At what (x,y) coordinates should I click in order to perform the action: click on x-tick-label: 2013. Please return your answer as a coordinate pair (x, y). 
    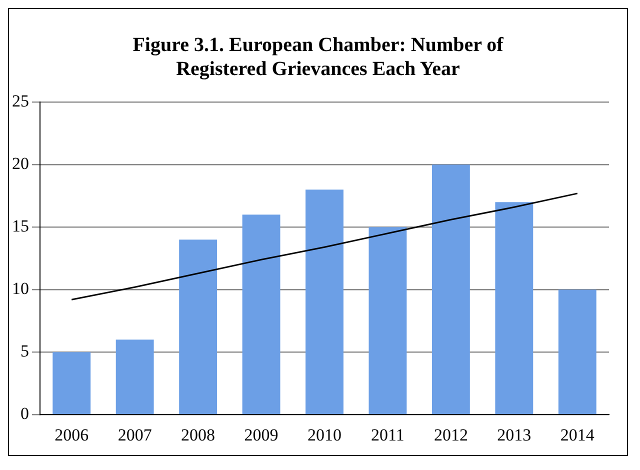
    Looking at the image, I should click on (514, 434).